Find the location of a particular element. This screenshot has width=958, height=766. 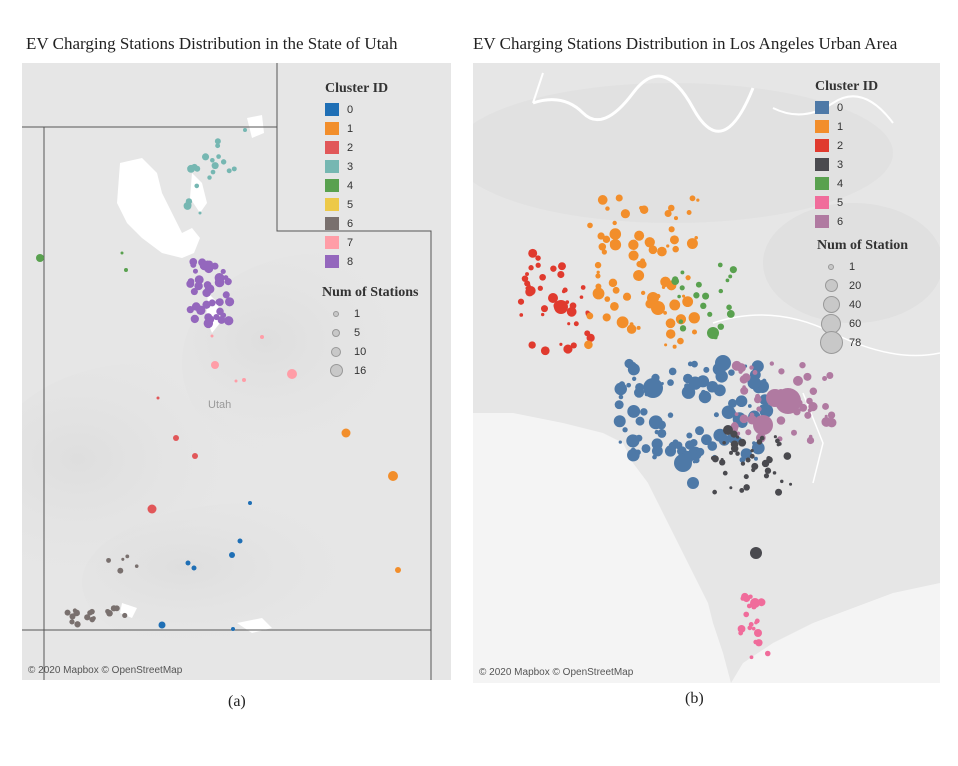

la-legend-item-1: 1 is located at coordinates (846, 126).